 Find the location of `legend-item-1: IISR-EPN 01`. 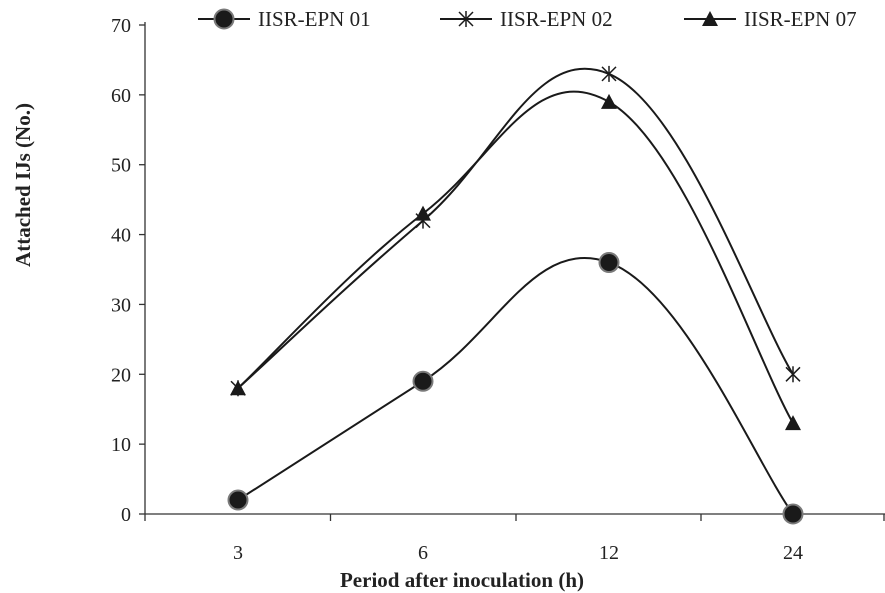

legend-item-1: IISR-EPN 01 is located at coordinates (284, 19).